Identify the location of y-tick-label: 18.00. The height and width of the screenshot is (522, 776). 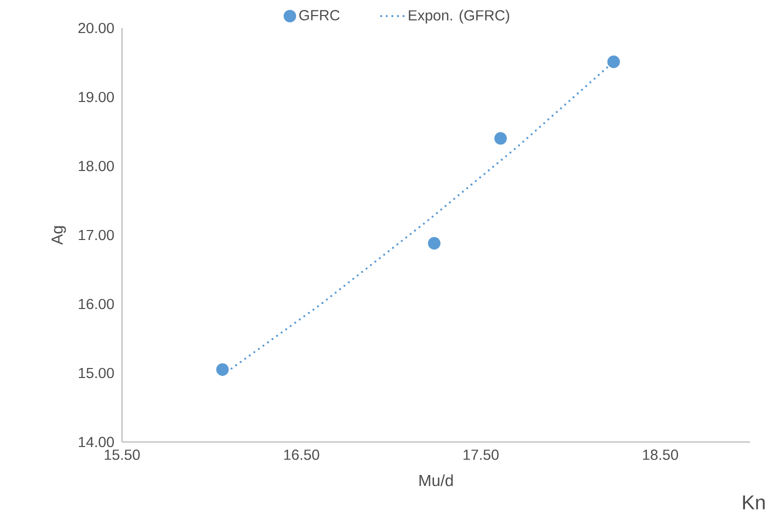
(96, 166).